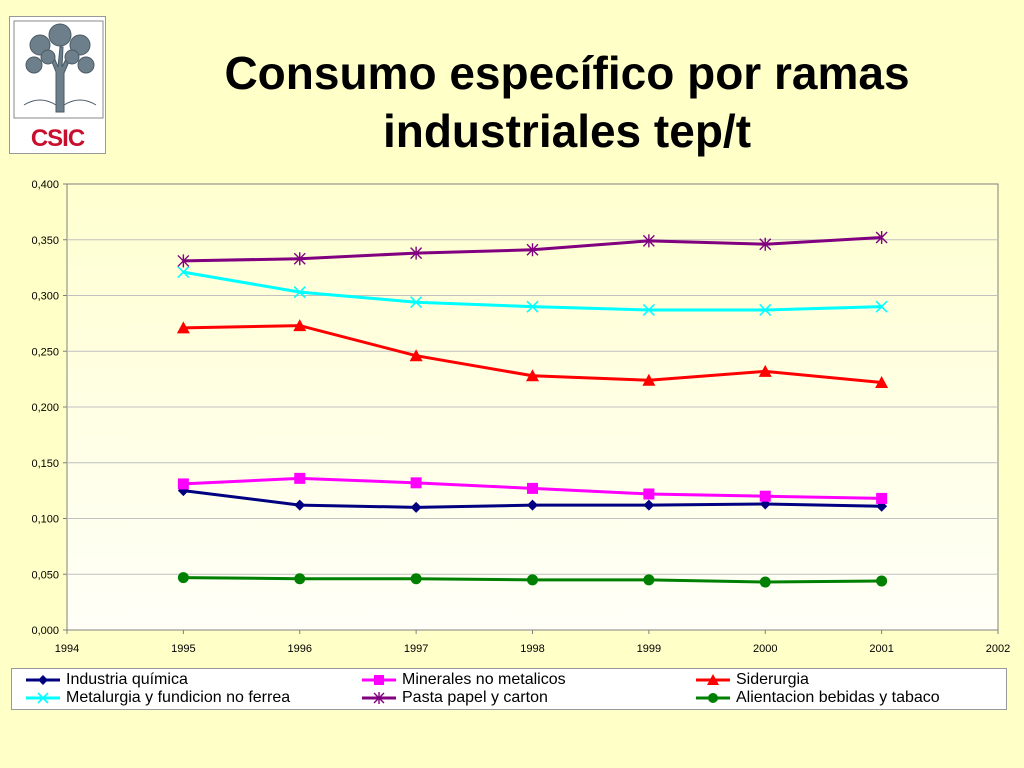 Image resolution: width=1024 pixels, height=768 pixels. What do you see at coordinates (45, 464) in the screenshot?
I see `y-tick-label: 0,150` at bounding box center [45, 464].